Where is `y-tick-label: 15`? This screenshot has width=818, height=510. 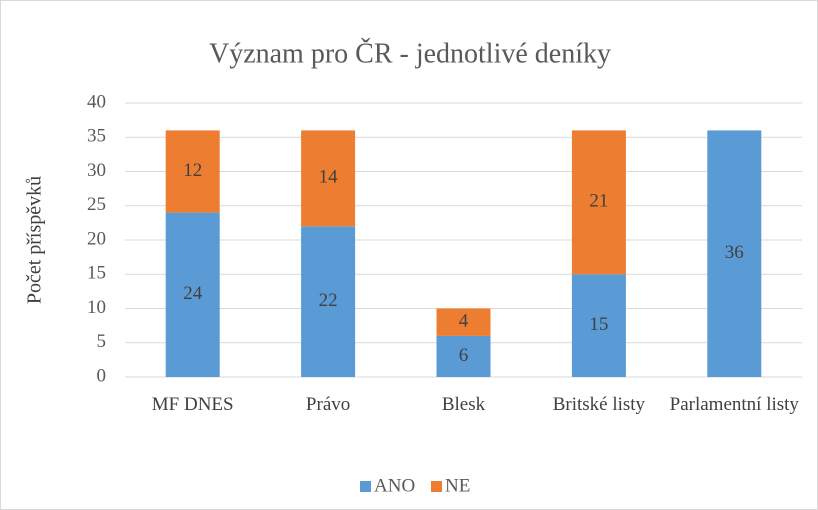
y-tick-label: 15 is located at coordinates (96, 273).